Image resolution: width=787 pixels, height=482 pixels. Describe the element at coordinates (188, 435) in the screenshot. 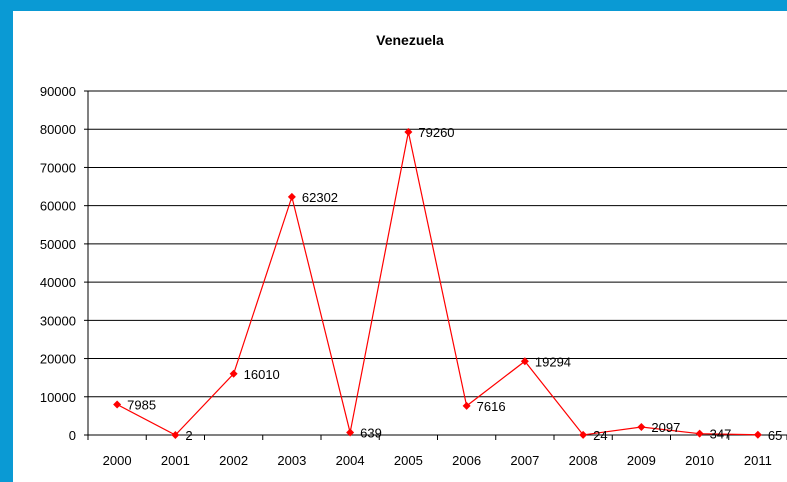

I see `data-label: 2` at that location.